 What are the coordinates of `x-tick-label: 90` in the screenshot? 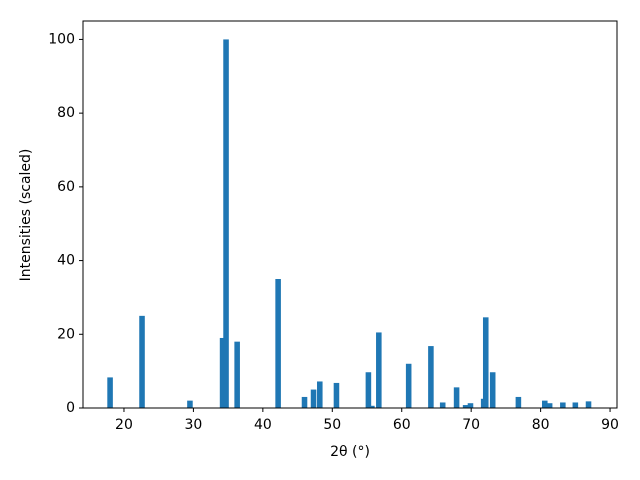 It's located at (610, 425).